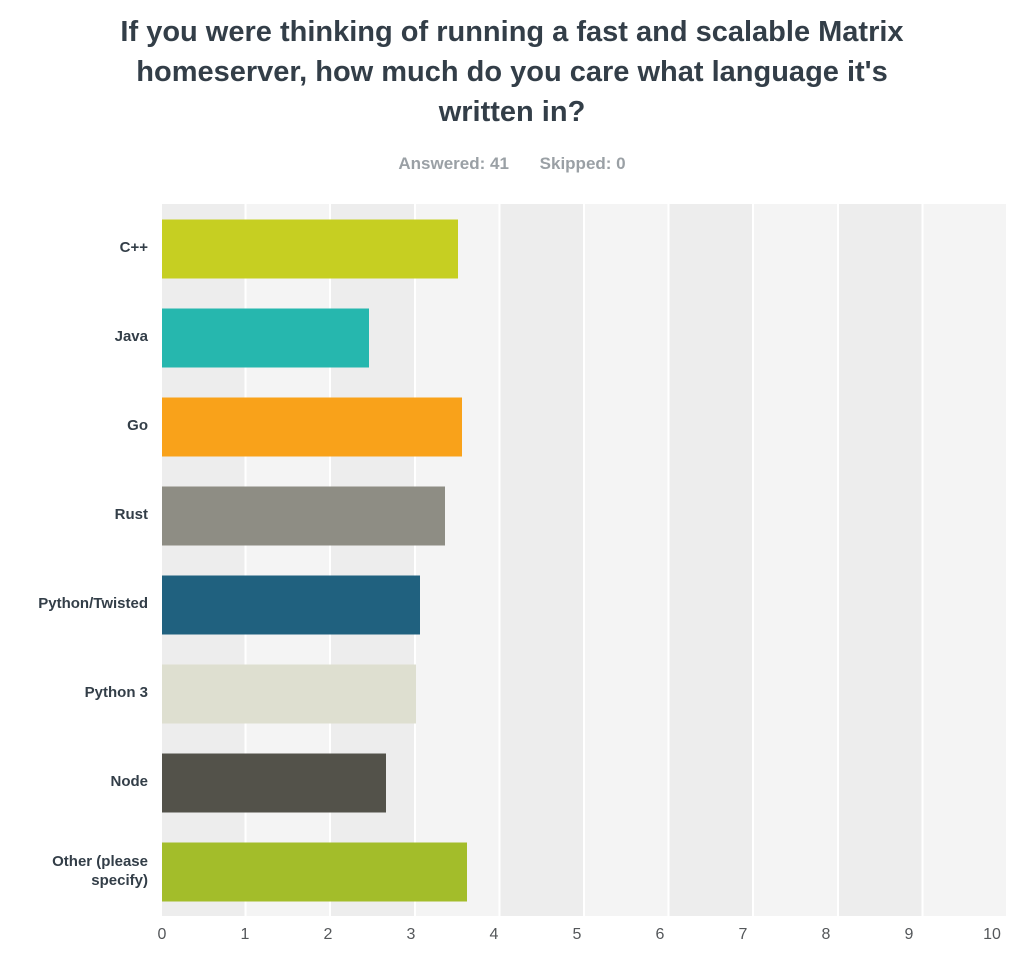 The image size is (1024, 964). What do you see at coordinates (512, 164) in the screenshot?
I see `response-stats: Answered: 41 Skipped: 0` at bounding box center [512, 164].